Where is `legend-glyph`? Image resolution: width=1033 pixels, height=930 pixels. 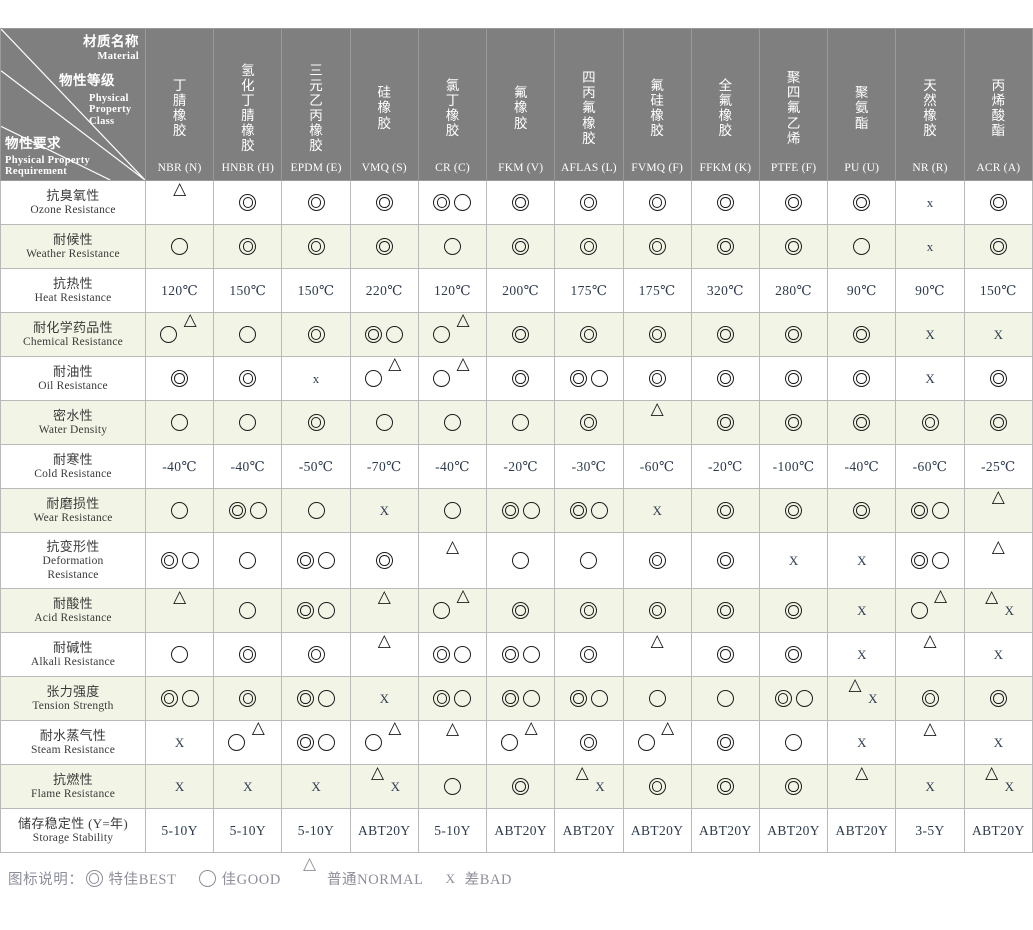 legend-glyph is located at coordinates (312, 871).